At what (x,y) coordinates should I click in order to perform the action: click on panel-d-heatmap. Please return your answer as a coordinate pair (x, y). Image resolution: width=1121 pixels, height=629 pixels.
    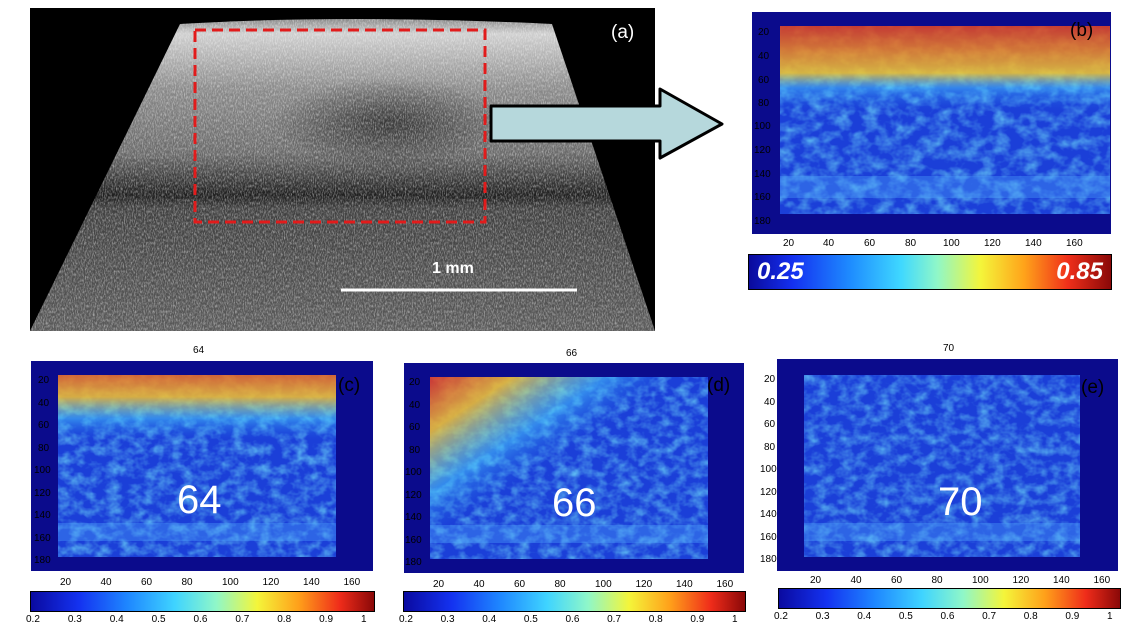
    Looking at the image, I should click on (569, 468).